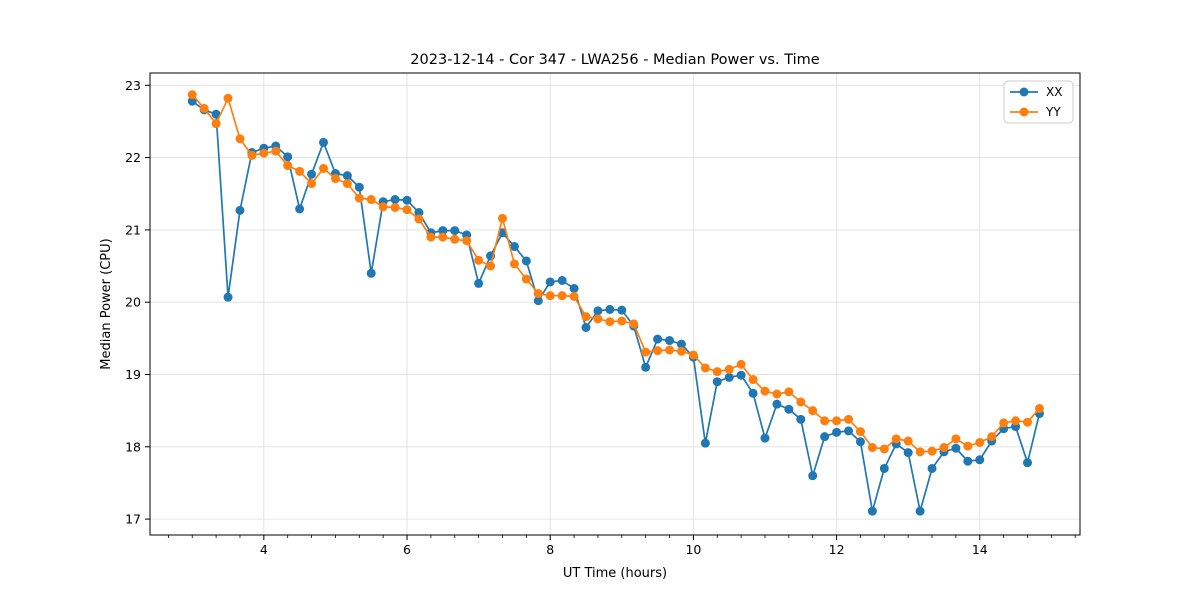 The width and height of the screenshot is (1200, 600). I want to click on legend-box, so click(1038, 102).